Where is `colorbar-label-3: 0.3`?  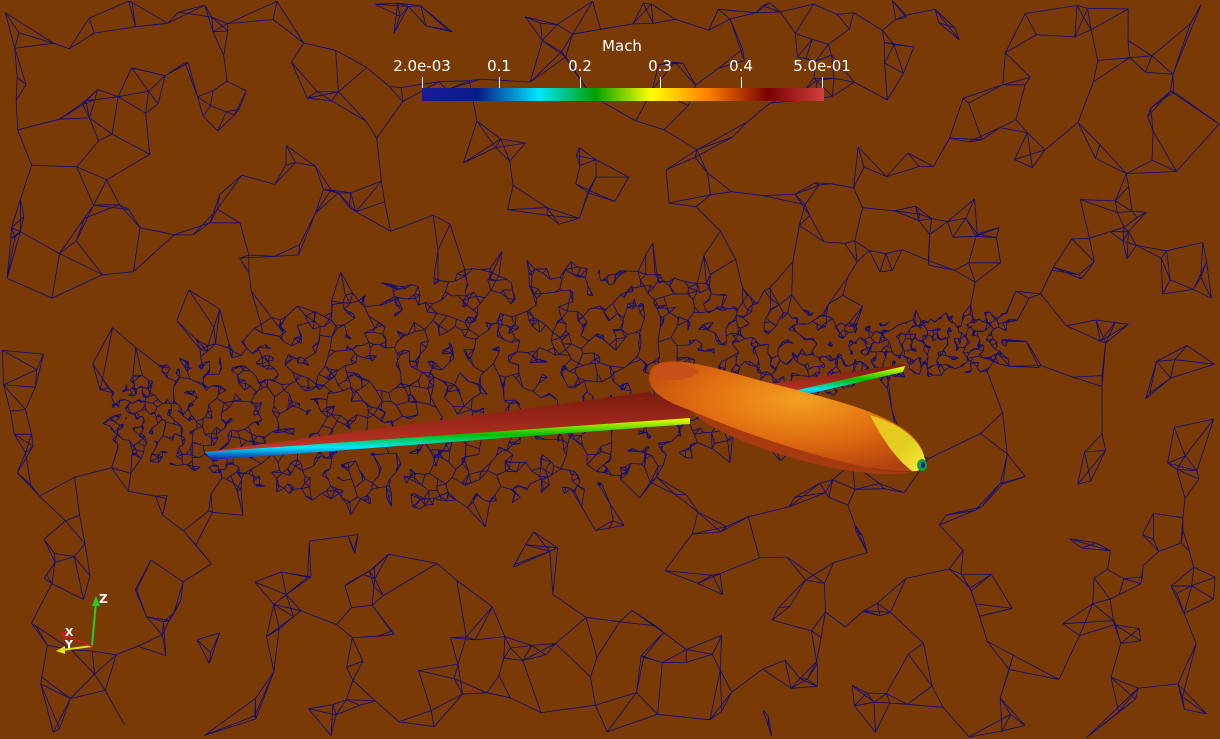 colorbar-label-3: 0.3 is located at coordinates (660, 66).